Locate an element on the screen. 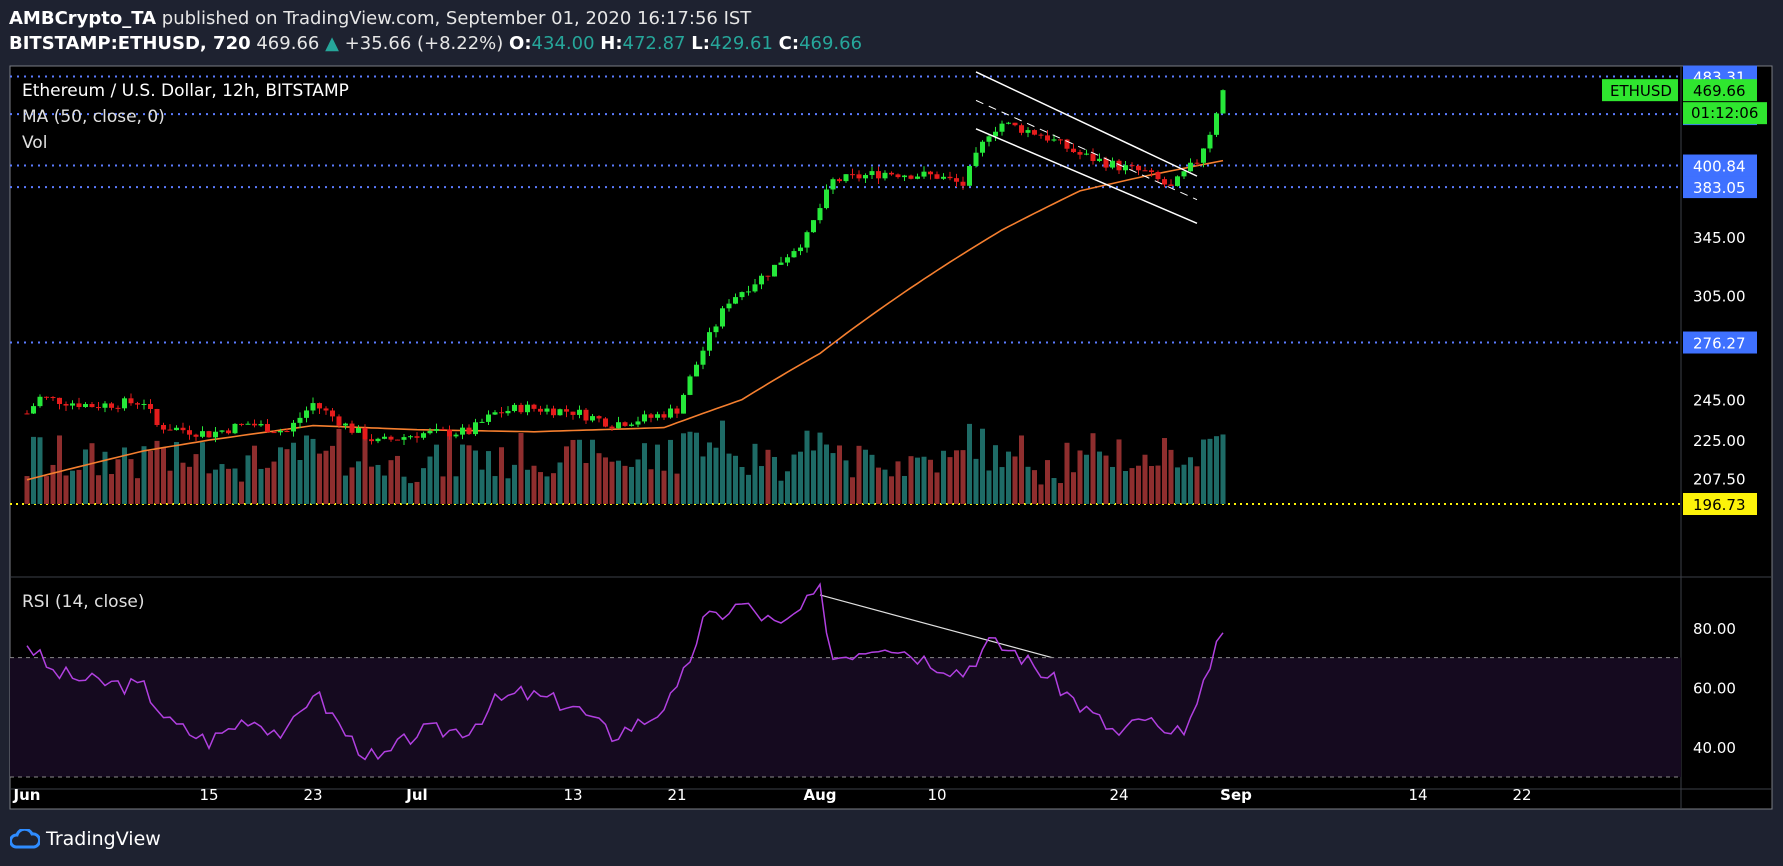 This screenshot has width=1783, height=866. author-name: AMBCrypto_TA is located at coordinates (83, 18).